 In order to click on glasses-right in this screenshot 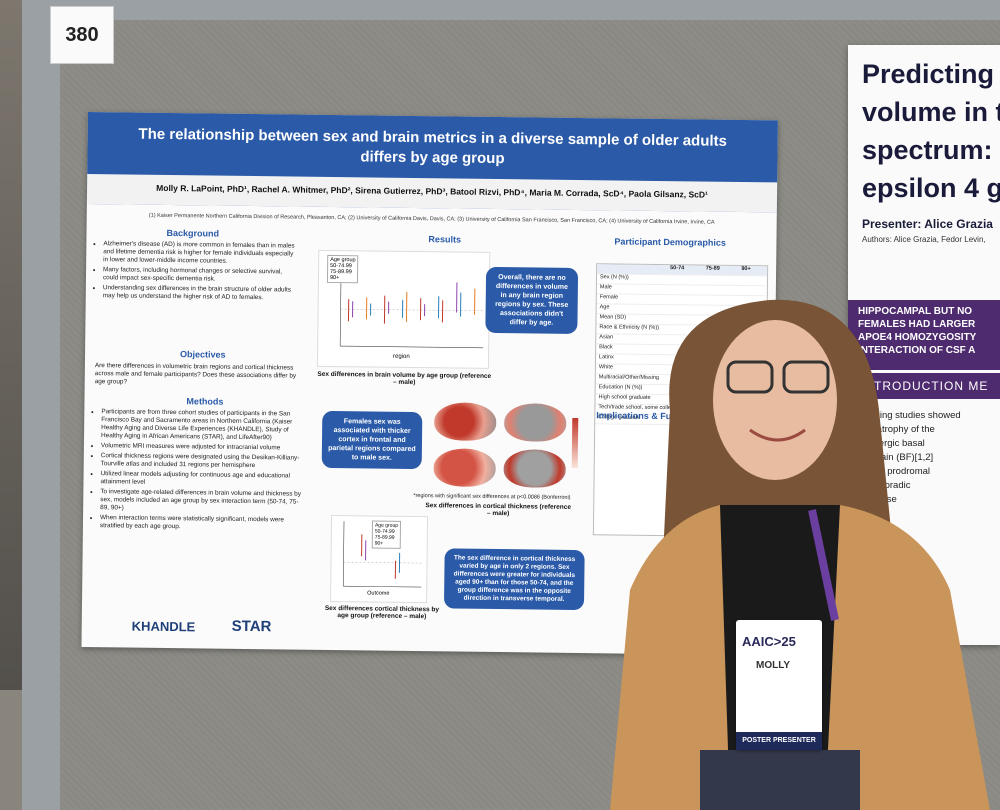, I will do `click(806, 377)`.